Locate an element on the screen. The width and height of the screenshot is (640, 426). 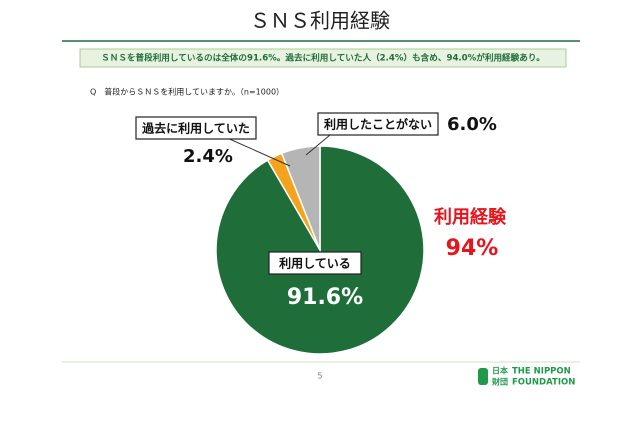
chart-title: ＳＮＳ利用経験 is located at coordinates (320, 21).